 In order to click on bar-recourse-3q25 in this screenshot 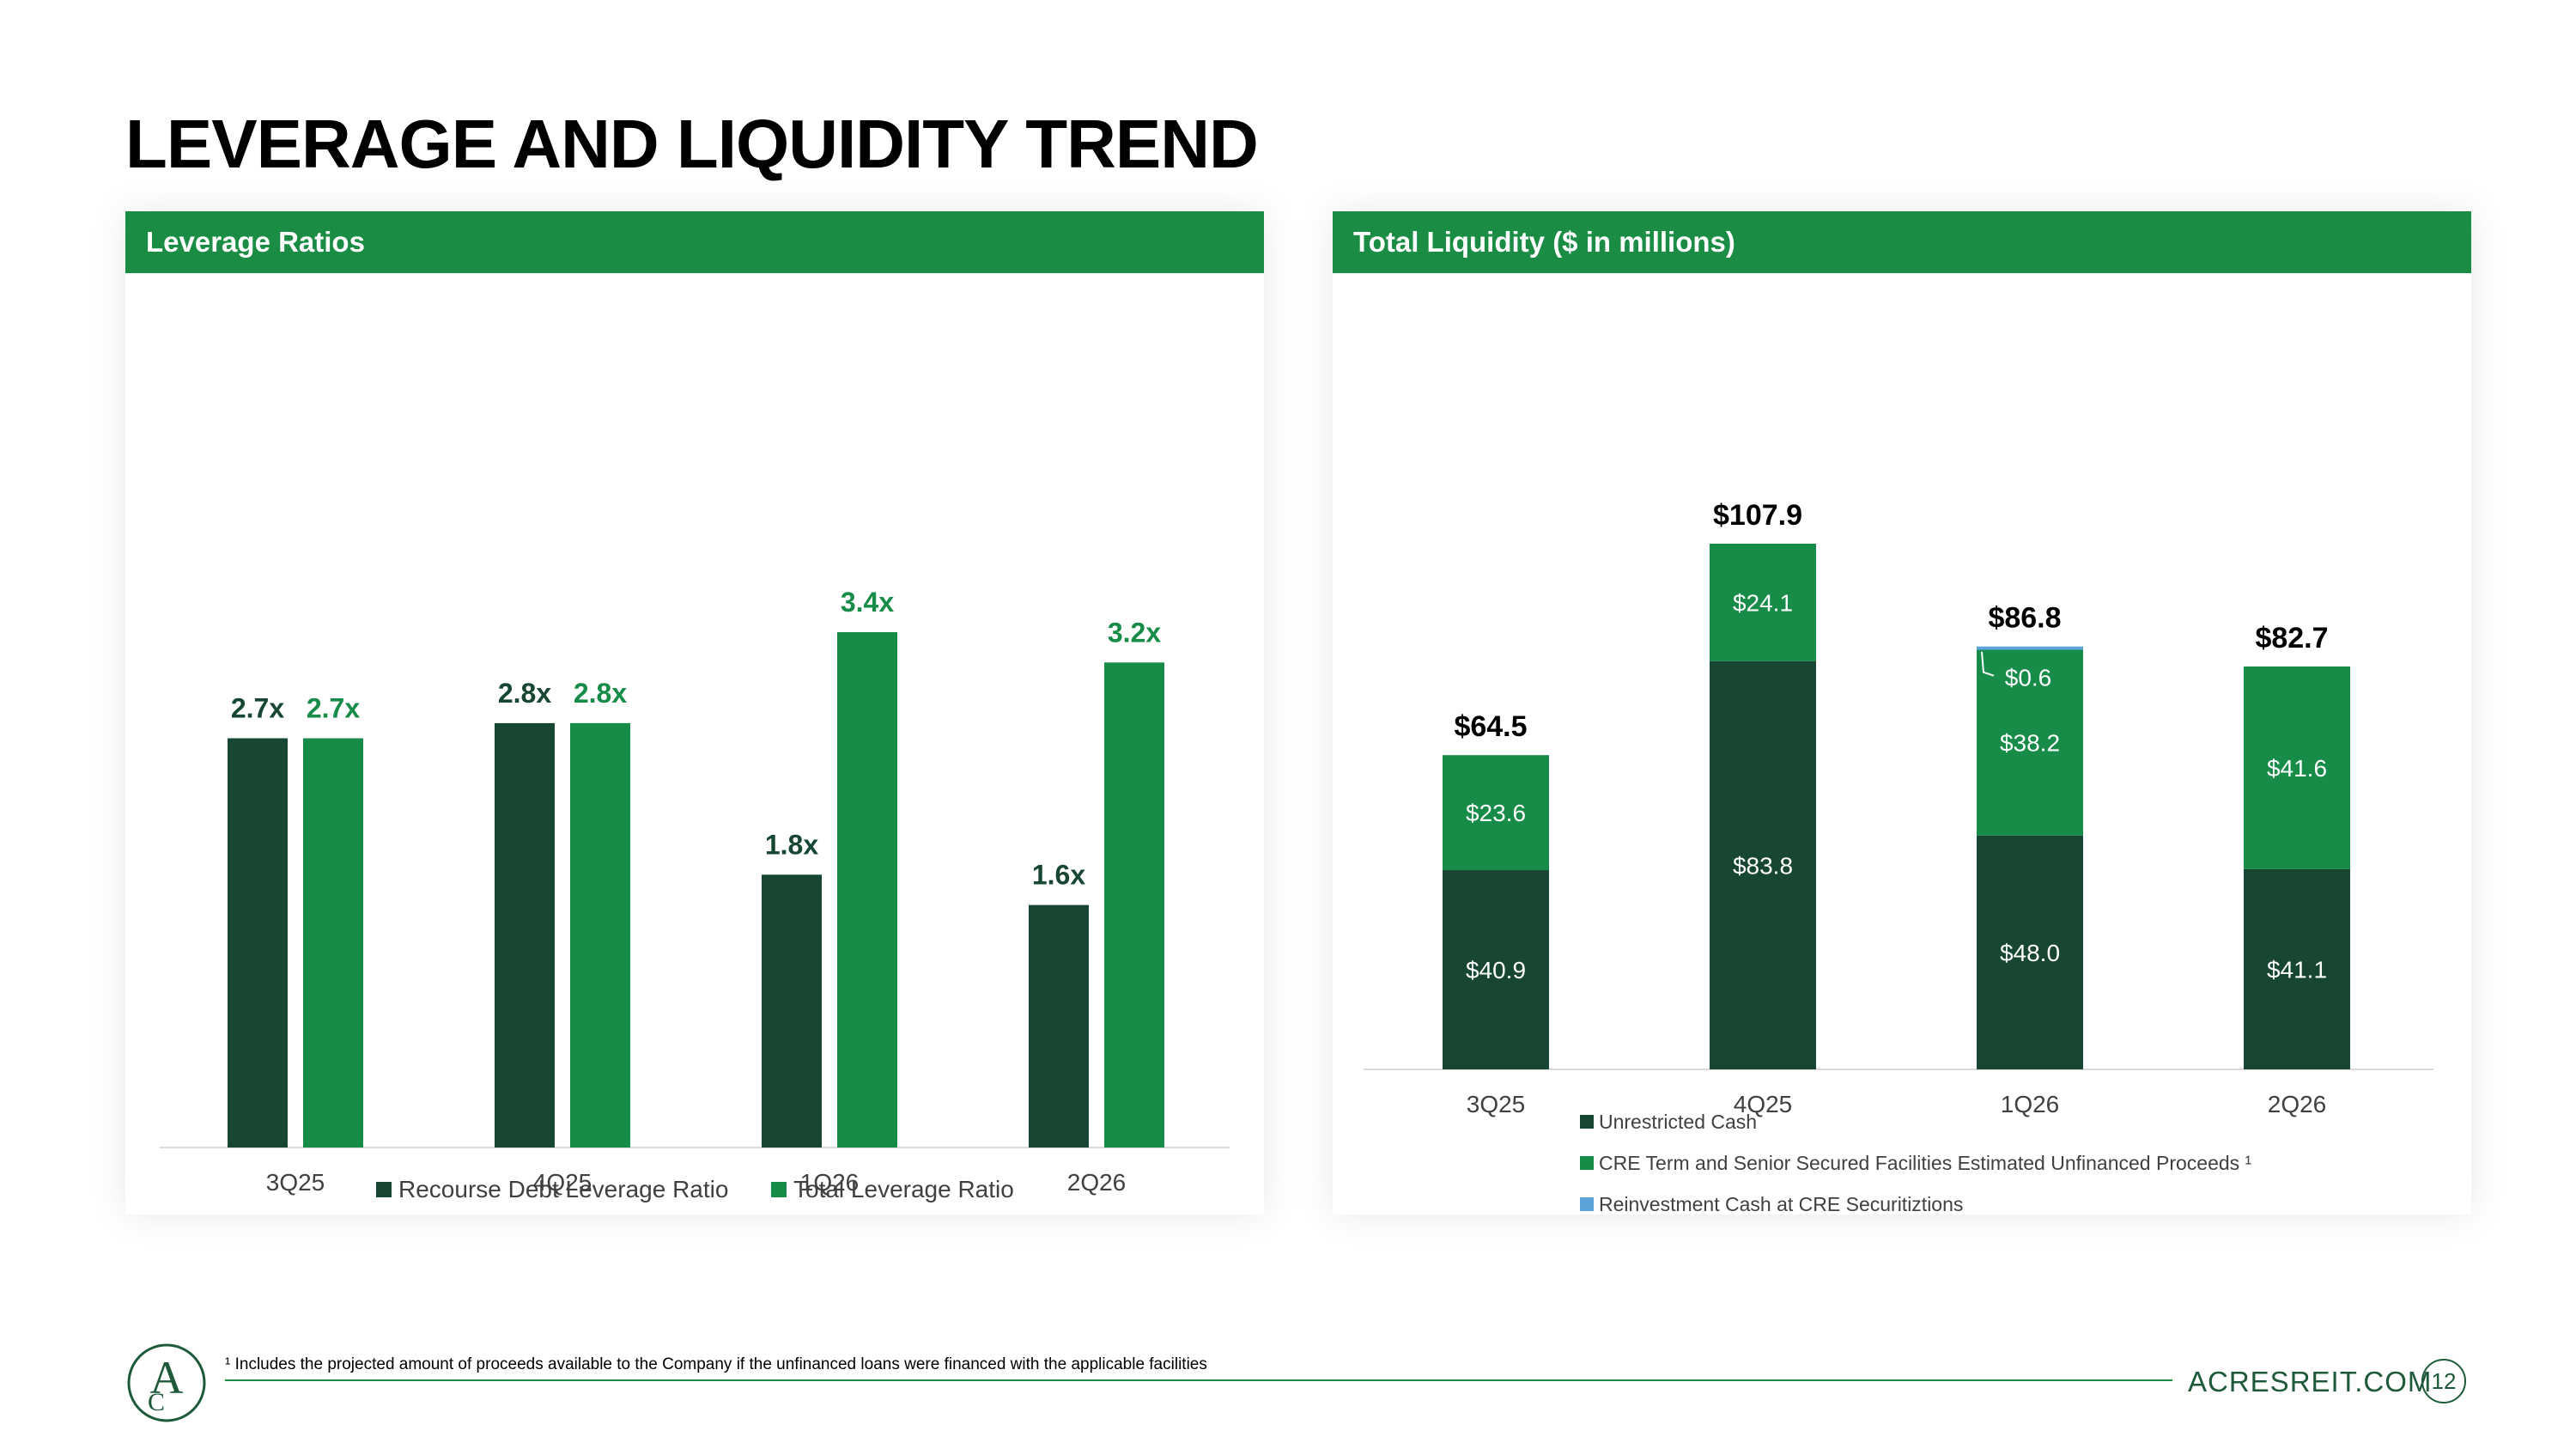, I will do `click(258, 943)`.